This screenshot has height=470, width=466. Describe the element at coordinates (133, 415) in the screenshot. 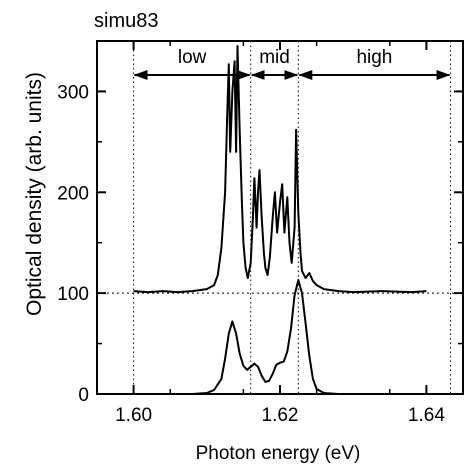

I see `x-tick-label-0: 1.60` at that location.